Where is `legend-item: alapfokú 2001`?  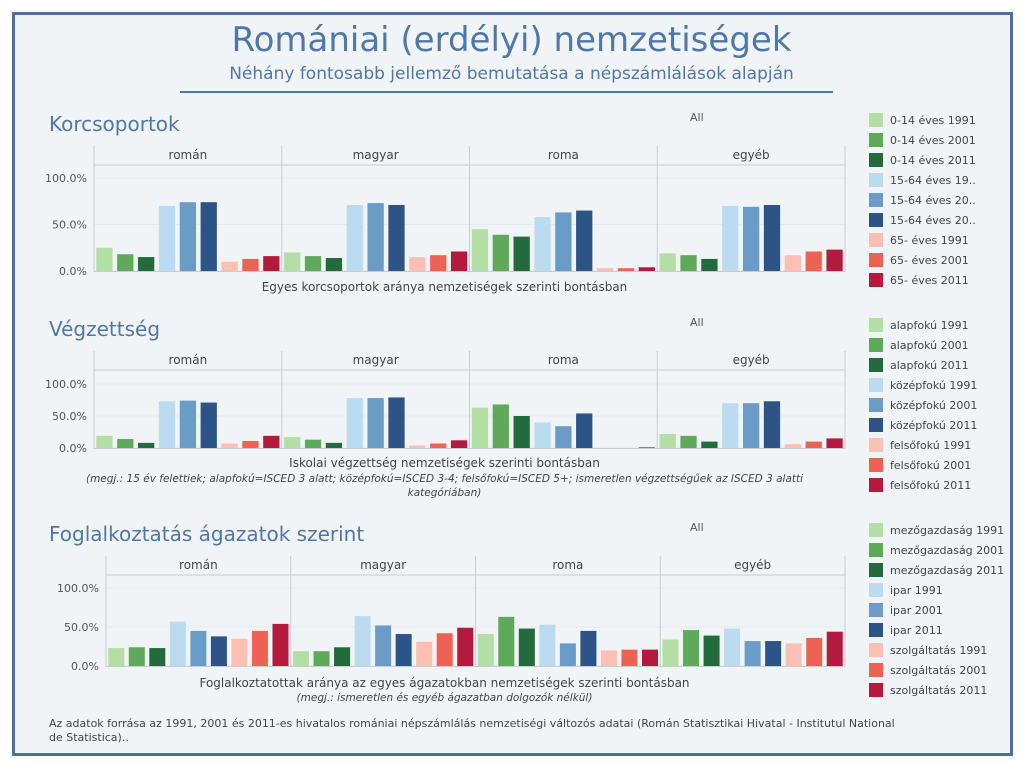 legend-item: alapfokú 2001 is located at coordinates (944, 345).